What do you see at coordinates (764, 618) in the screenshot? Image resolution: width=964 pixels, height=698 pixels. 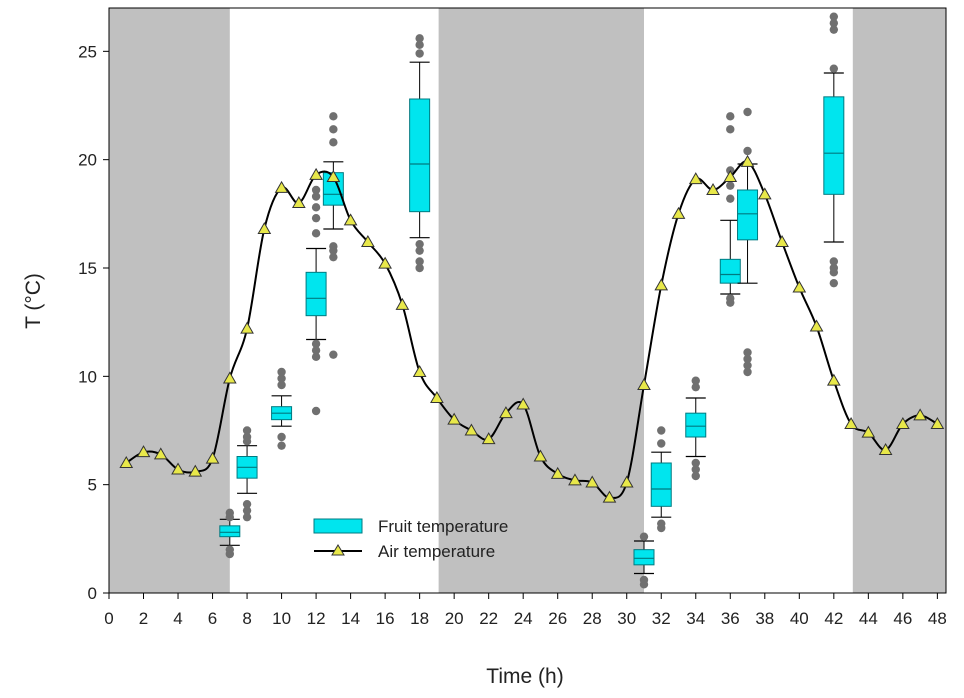 I see `x-tick-label: 38` at bounding box center [764, 618].